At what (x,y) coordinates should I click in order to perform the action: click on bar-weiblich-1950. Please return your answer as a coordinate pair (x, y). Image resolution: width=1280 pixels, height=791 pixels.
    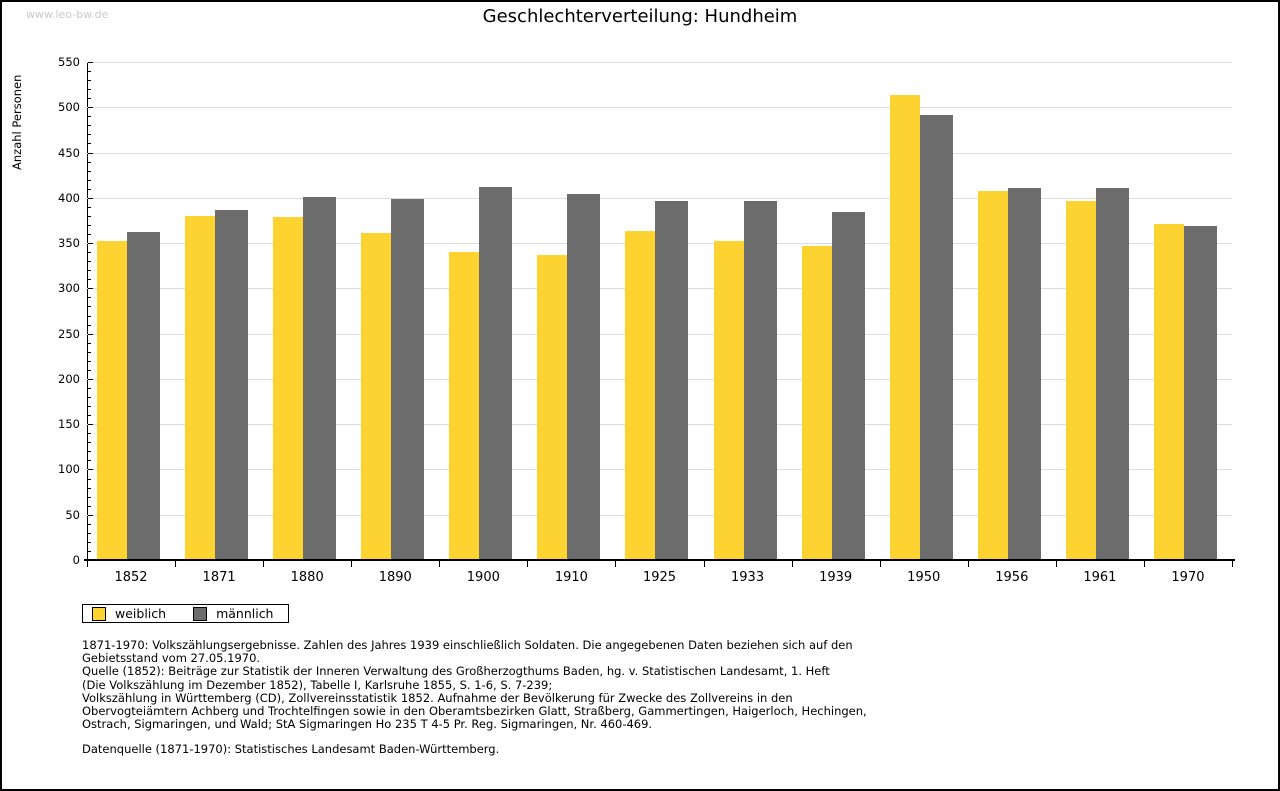
    Looking at the image, I should click on (904, 326).